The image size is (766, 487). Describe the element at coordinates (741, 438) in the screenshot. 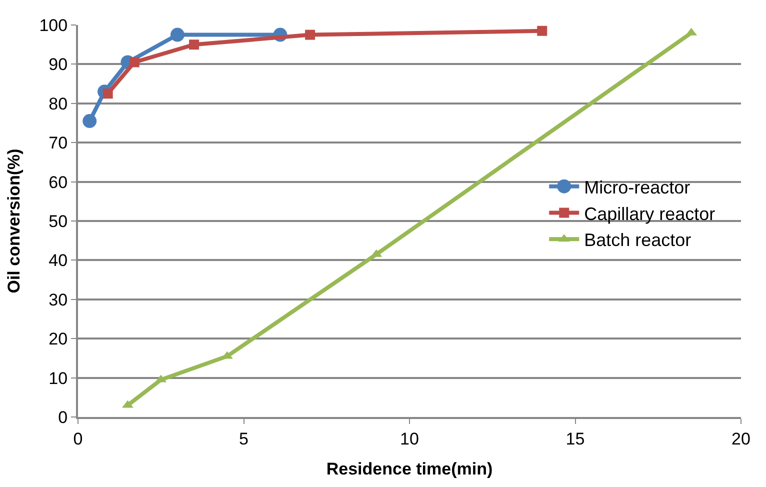

I see `x-tick-label: 20` at that location.